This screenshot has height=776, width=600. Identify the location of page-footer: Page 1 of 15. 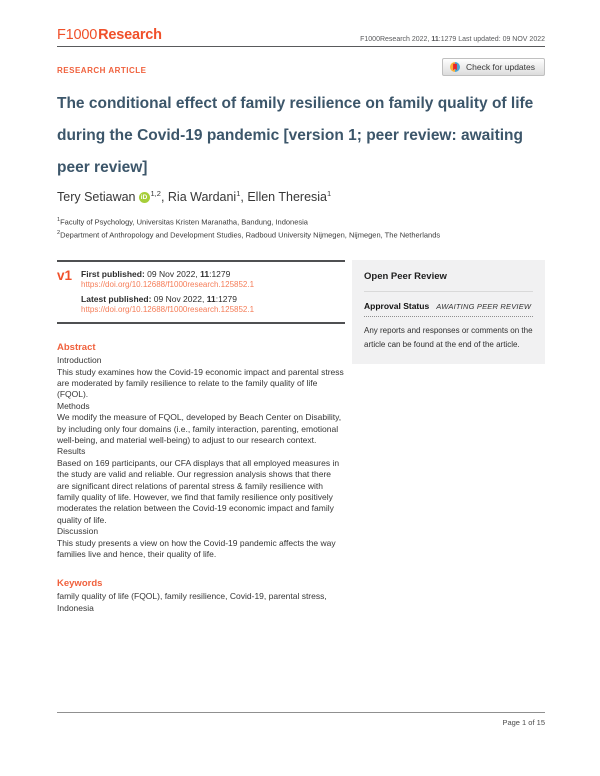
(301, 719).